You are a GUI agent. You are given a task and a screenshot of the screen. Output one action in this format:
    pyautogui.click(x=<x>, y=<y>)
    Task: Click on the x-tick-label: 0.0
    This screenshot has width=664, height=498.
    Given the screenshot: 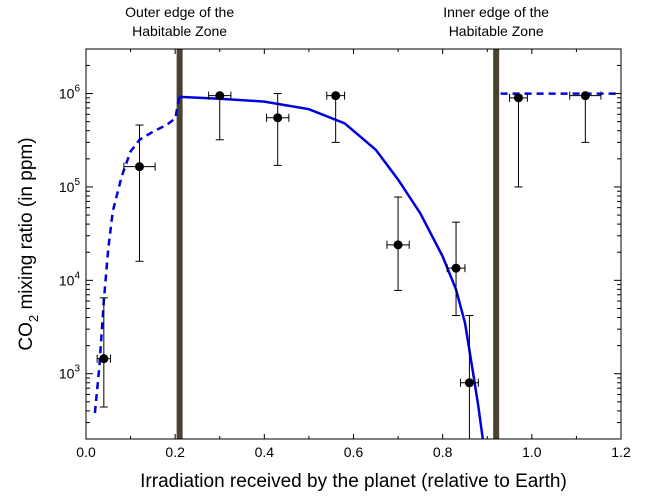 What is the action you would take?
    pyautogui.click(x=86, y=452)
    